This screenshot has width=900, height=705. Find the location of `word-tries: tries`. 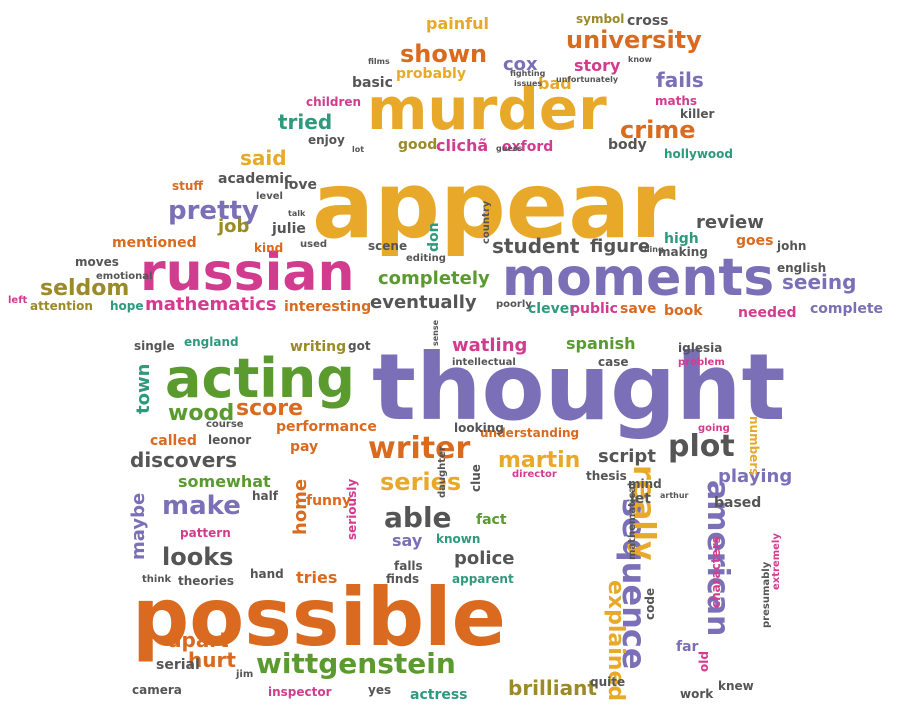

word-tries: tries is located at coordinates (317, 577).